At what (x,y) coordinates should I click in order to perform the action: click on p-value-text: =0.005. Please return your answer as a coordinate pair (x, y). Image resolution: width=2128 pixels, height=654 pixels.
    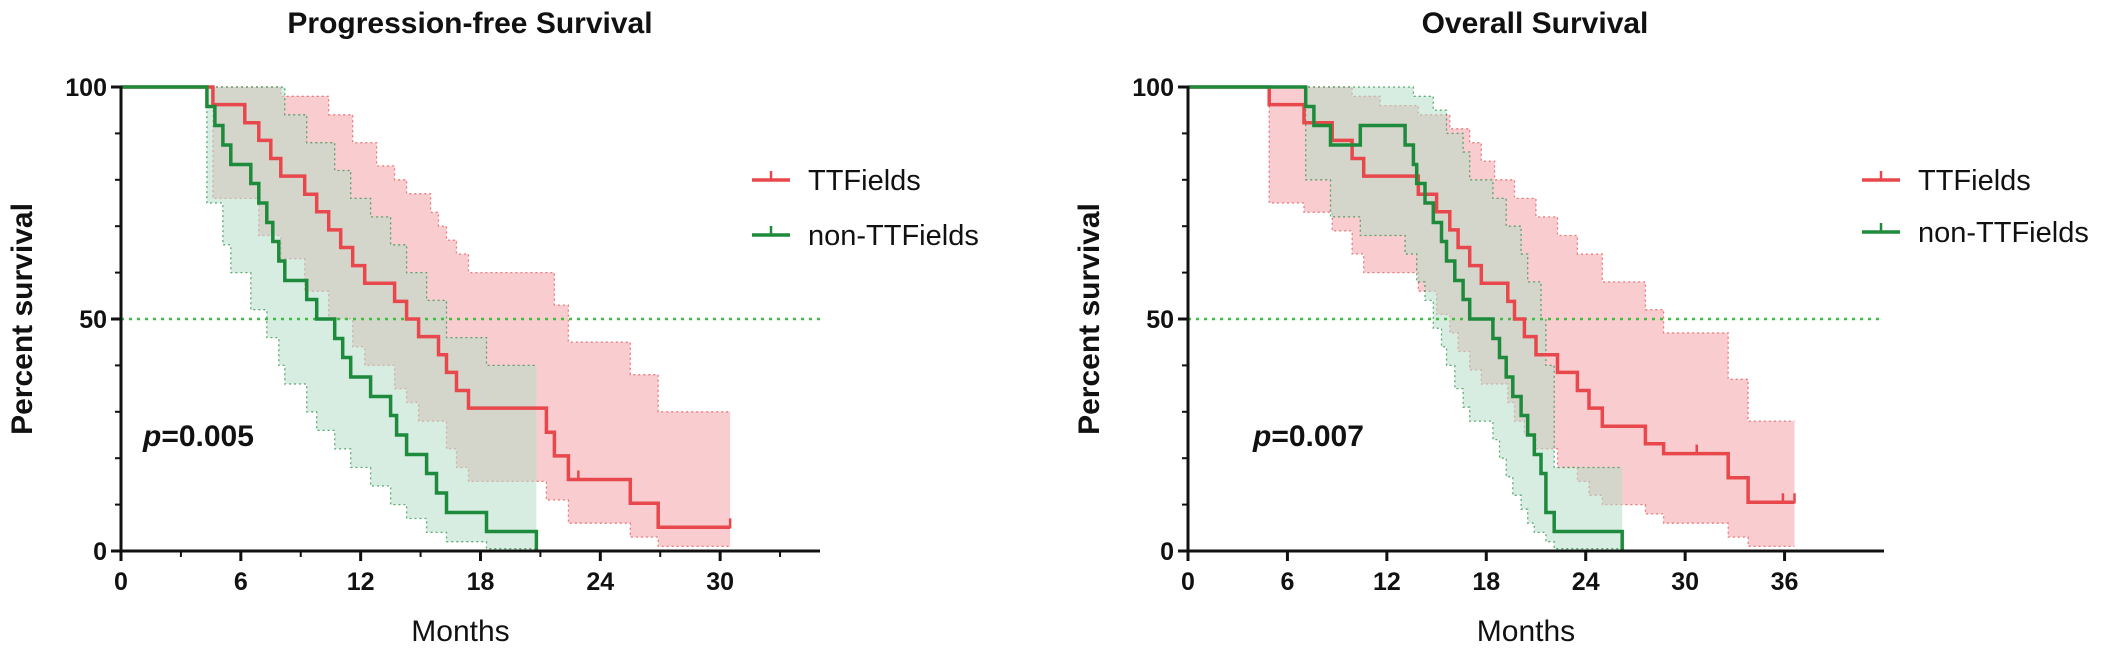
    Looking at the image, I should click on (207, 436).